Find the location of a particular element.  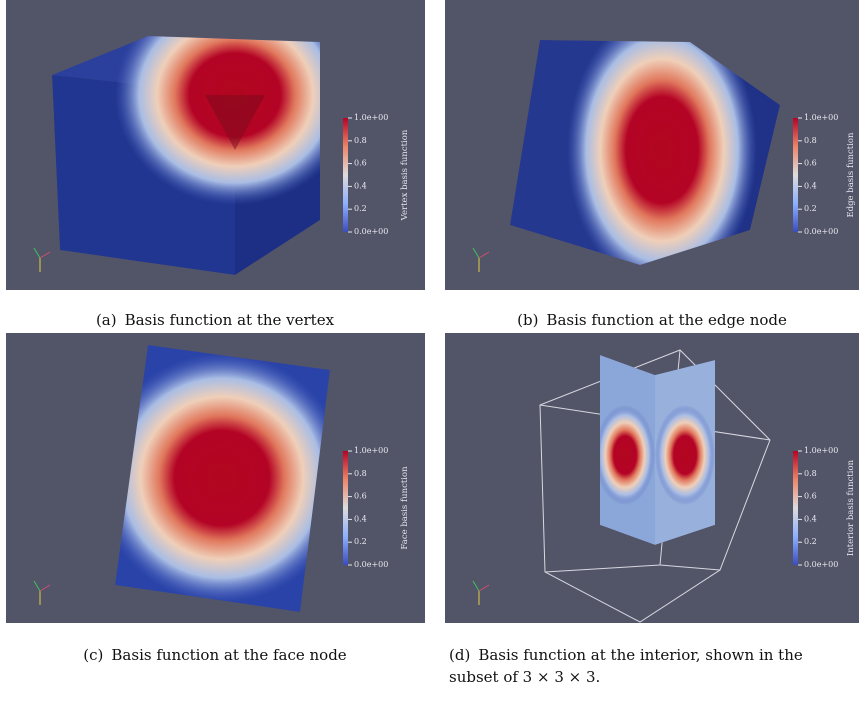

caption: (c) Basis function at the face node is located at coordinates (215, 655).